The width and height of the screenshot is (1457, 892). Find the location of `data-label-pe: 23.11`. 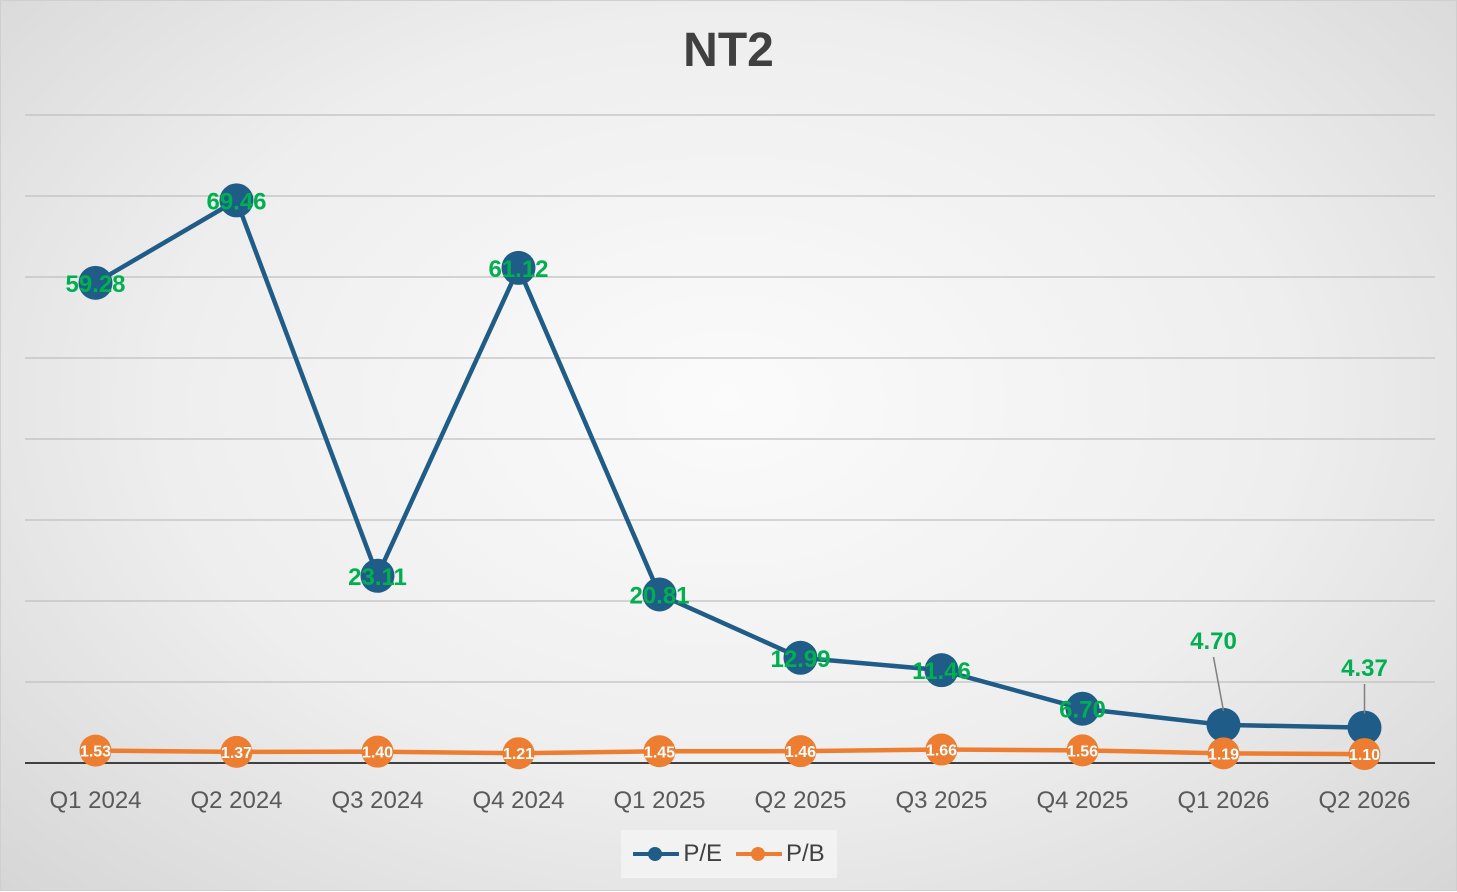

data-label-pe: 23.11 is located at coordinates (377, 577).